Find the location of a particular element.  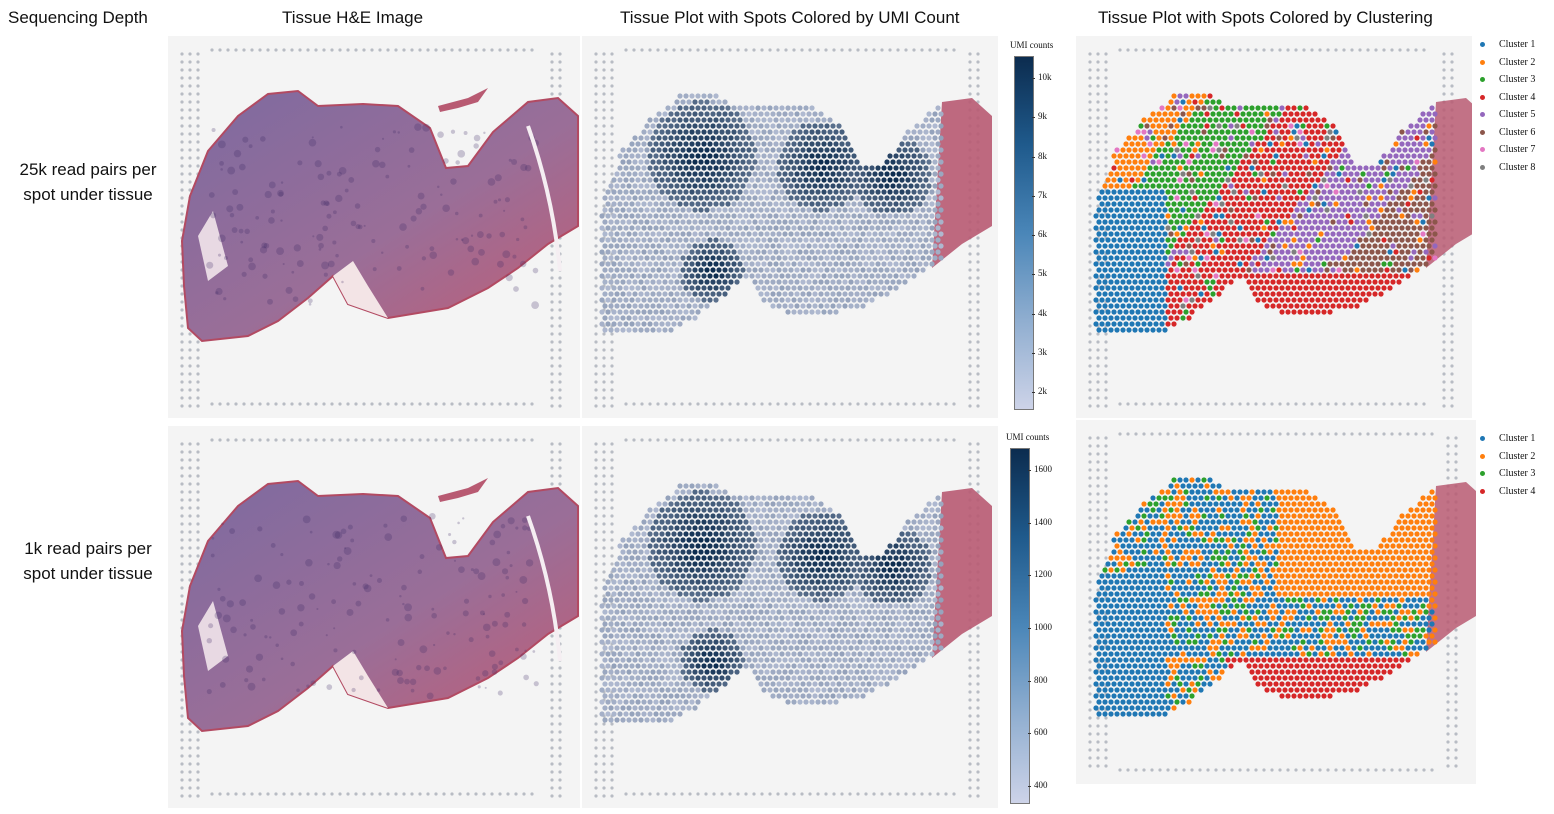

legend-item: Cluster 5 is located at coordinates (1507, 115).